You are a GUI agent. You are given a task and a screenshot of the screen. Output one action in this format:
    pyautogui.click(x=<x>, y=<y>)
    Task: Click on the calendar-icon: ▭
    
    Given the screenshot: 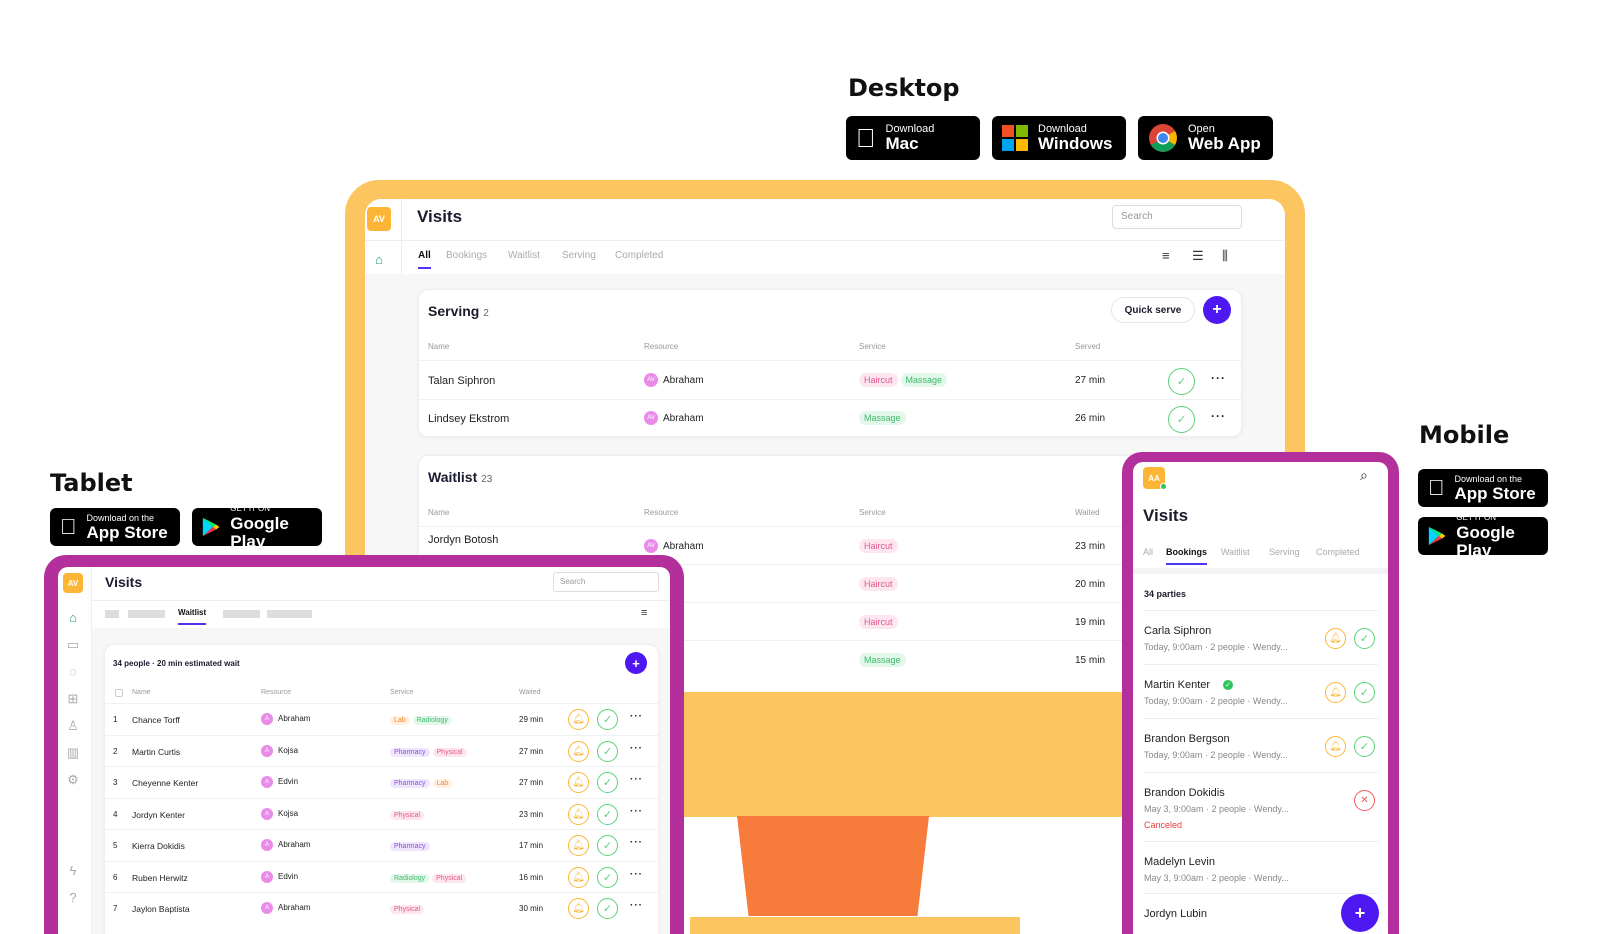 What is the action you would take?
    pyautogui.click(x=73, y=644)
    